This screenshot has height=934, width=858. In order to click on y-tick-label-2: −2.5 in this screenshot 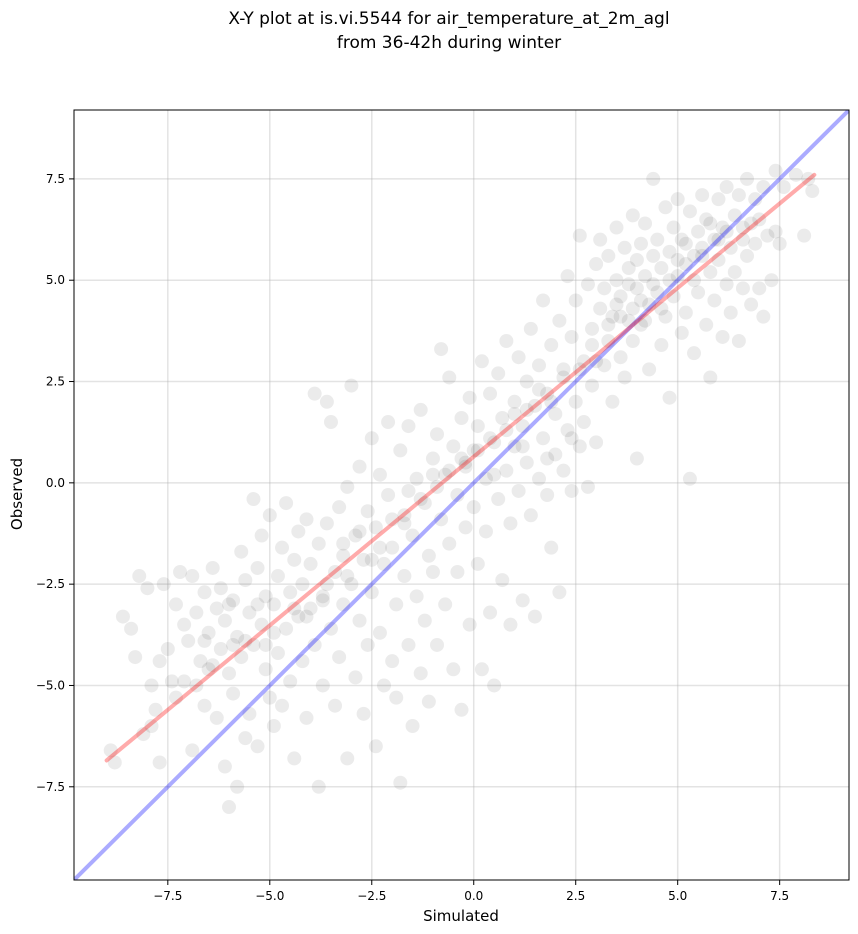, I will do `click(50, 584)`.